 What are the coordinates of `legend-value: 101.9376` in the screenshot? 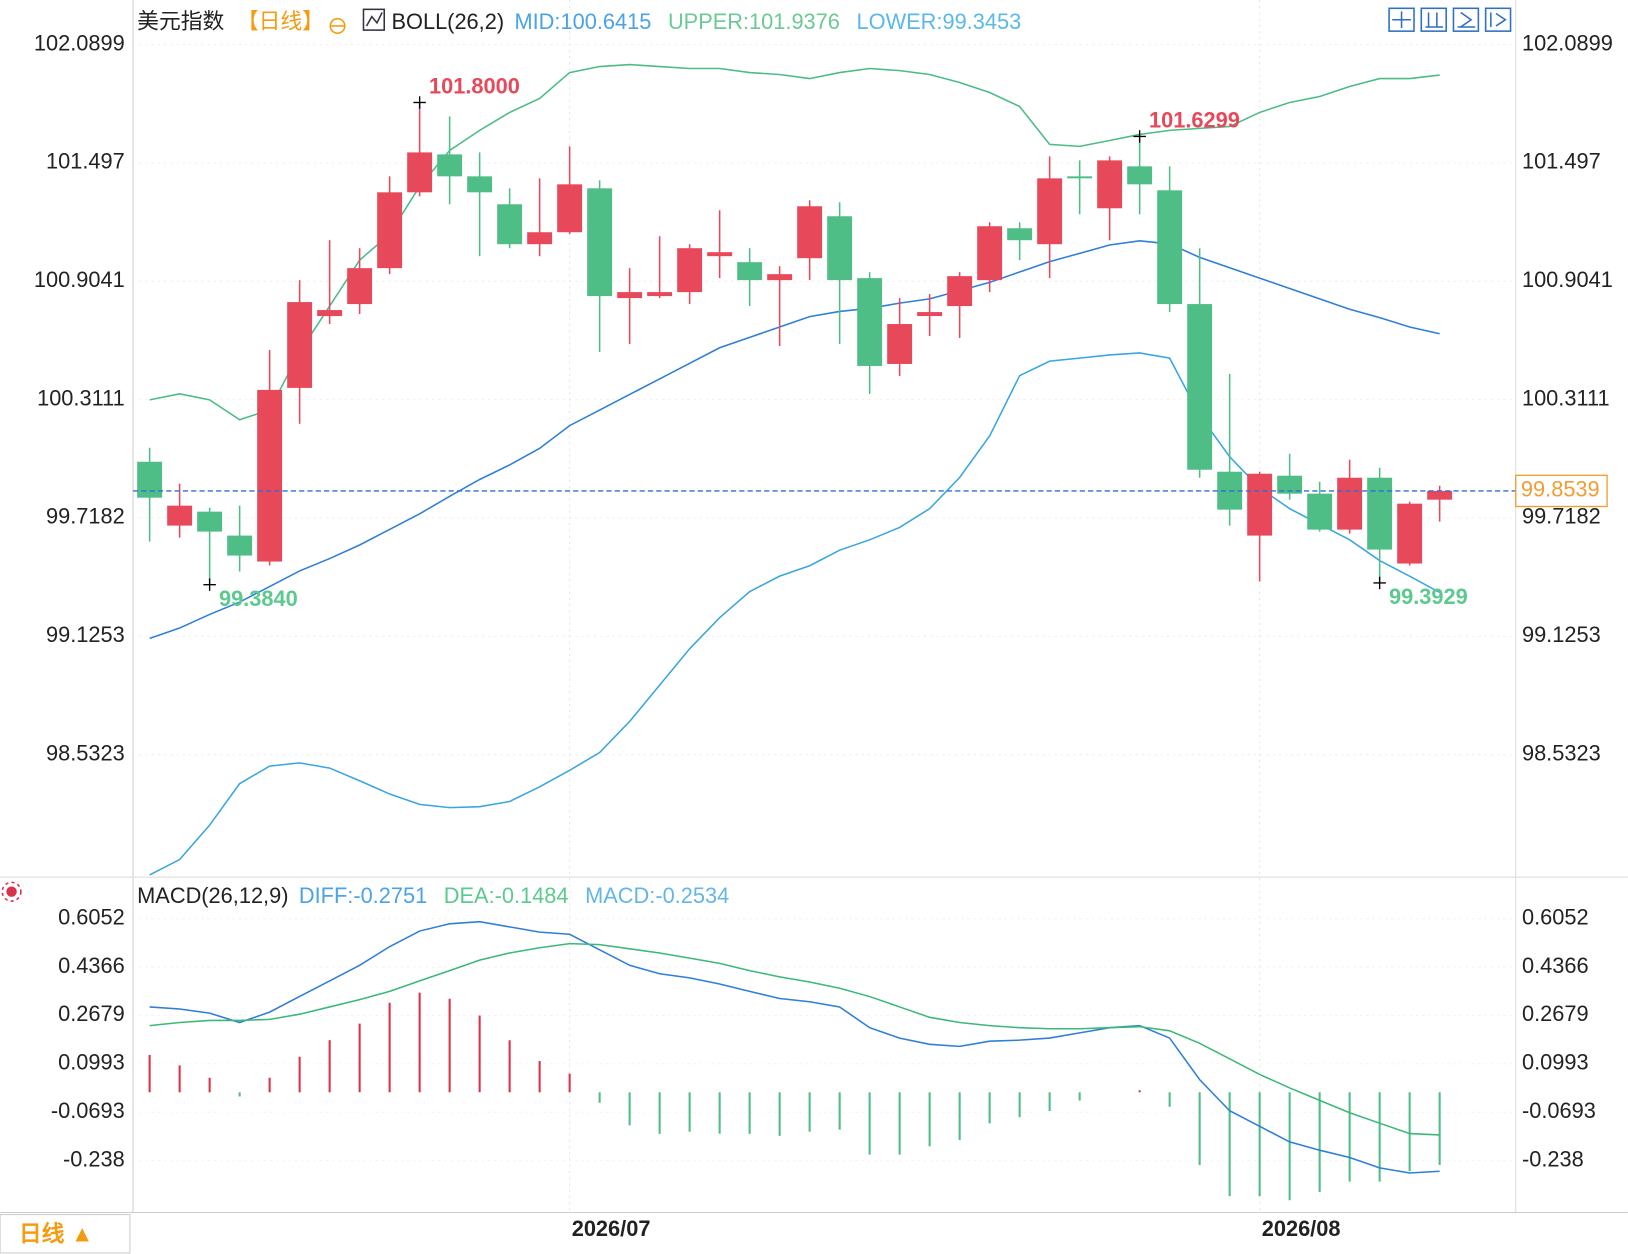 It's located at (794, 21).